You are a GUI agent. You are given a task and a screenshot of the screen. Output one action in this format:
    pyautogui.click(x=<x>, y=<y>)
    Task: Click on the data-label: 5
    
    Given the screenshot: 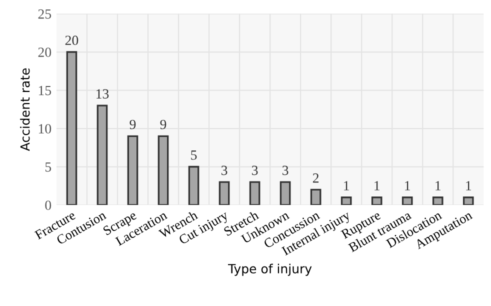 What is the action you would take?
    pyautogui.click(x=194, y=155)
    